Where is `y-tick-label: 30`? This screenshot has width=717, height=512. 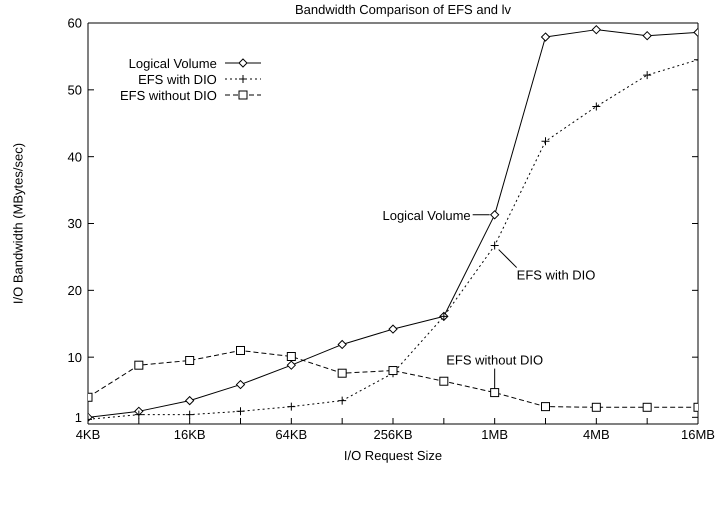
y-tick-label: 30 is located at coordinates (75, 224).